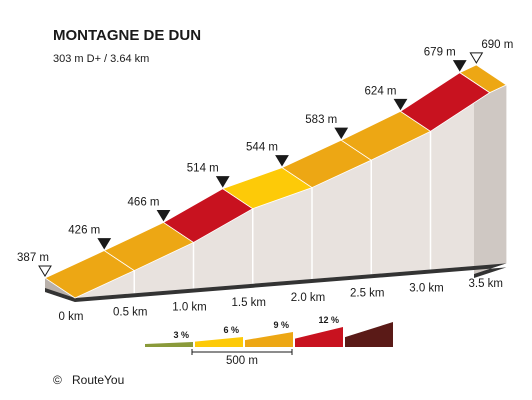  I want to click on scale-label: 500 m, so click(242, 361).